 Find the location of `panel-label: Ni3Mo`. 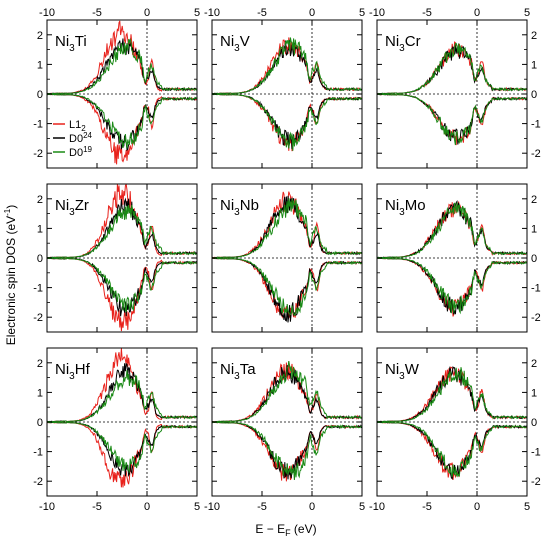

panel-label: Ni3Mo is located at coordinates (405, 207).